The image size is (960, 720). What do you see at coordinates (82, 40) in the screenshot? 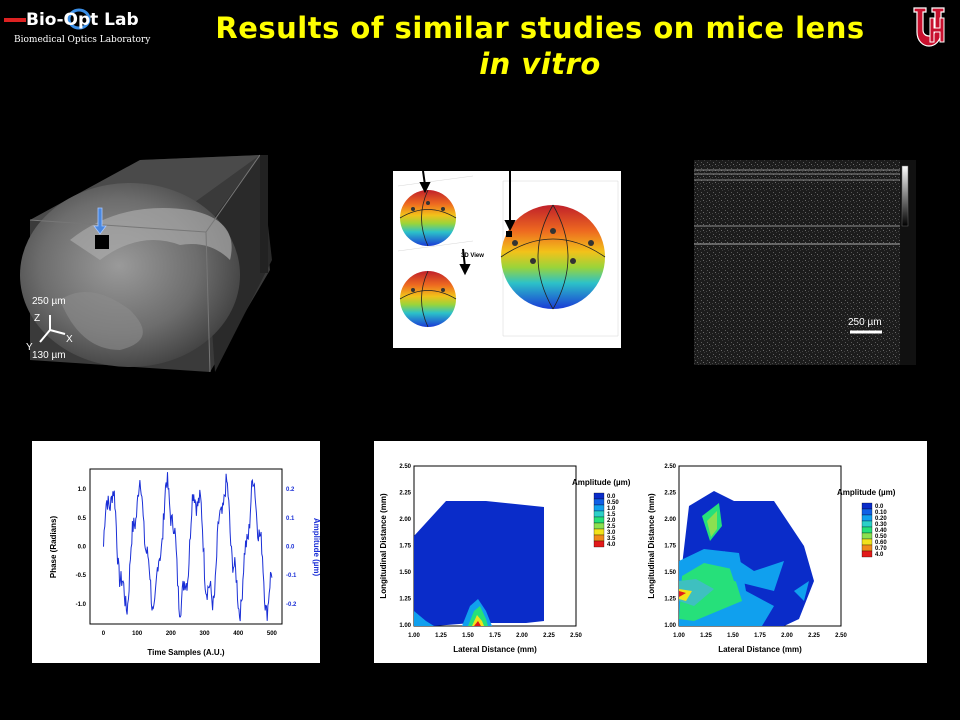
I see `logo-tagline: Biomedical Optics Laboratory` at bounding box center [82, 40].